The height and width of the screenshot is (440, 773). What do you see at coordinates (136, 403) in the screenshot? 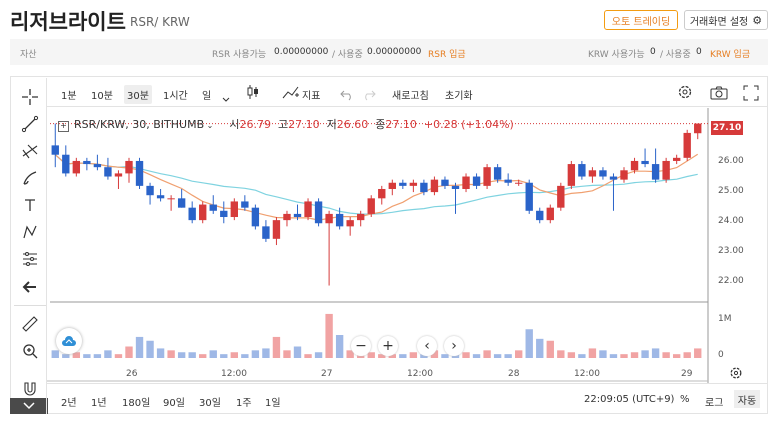
I see `range-180d: 180일` at bounding box center [136, 403].